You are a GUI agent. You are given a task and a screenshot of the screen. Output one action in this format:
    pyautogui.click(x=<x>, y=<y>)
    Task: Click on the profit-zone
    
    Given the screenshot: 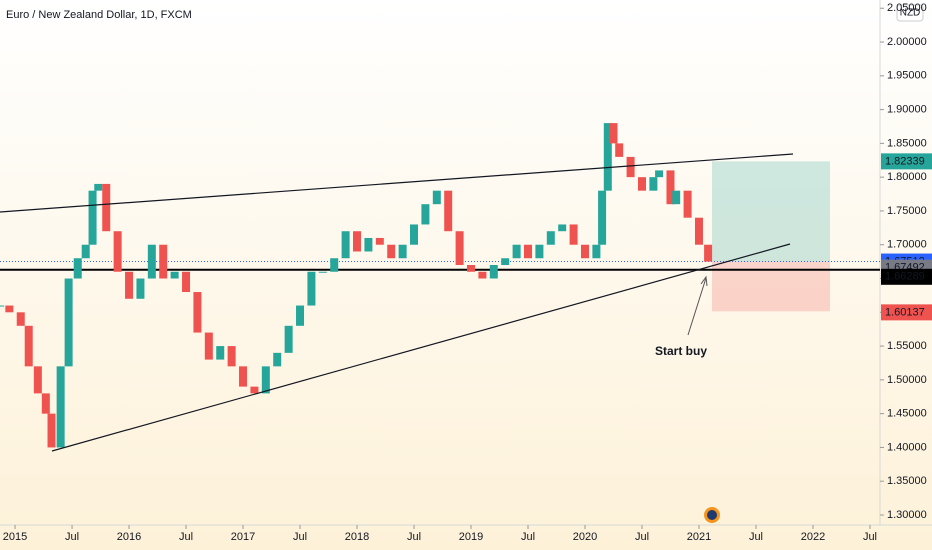 What is the action you would take?
    pyautogui.click(x=771, y=211)
    